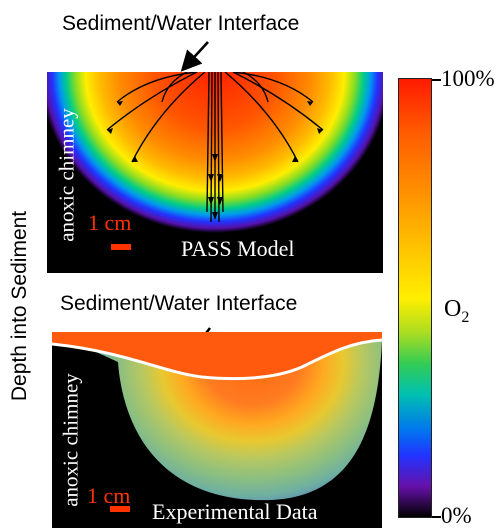  What do you see at coordinates (110, 222) in the screenshot?
I see `top-scale-label: 1 cm` at bounding box center [110, 222].